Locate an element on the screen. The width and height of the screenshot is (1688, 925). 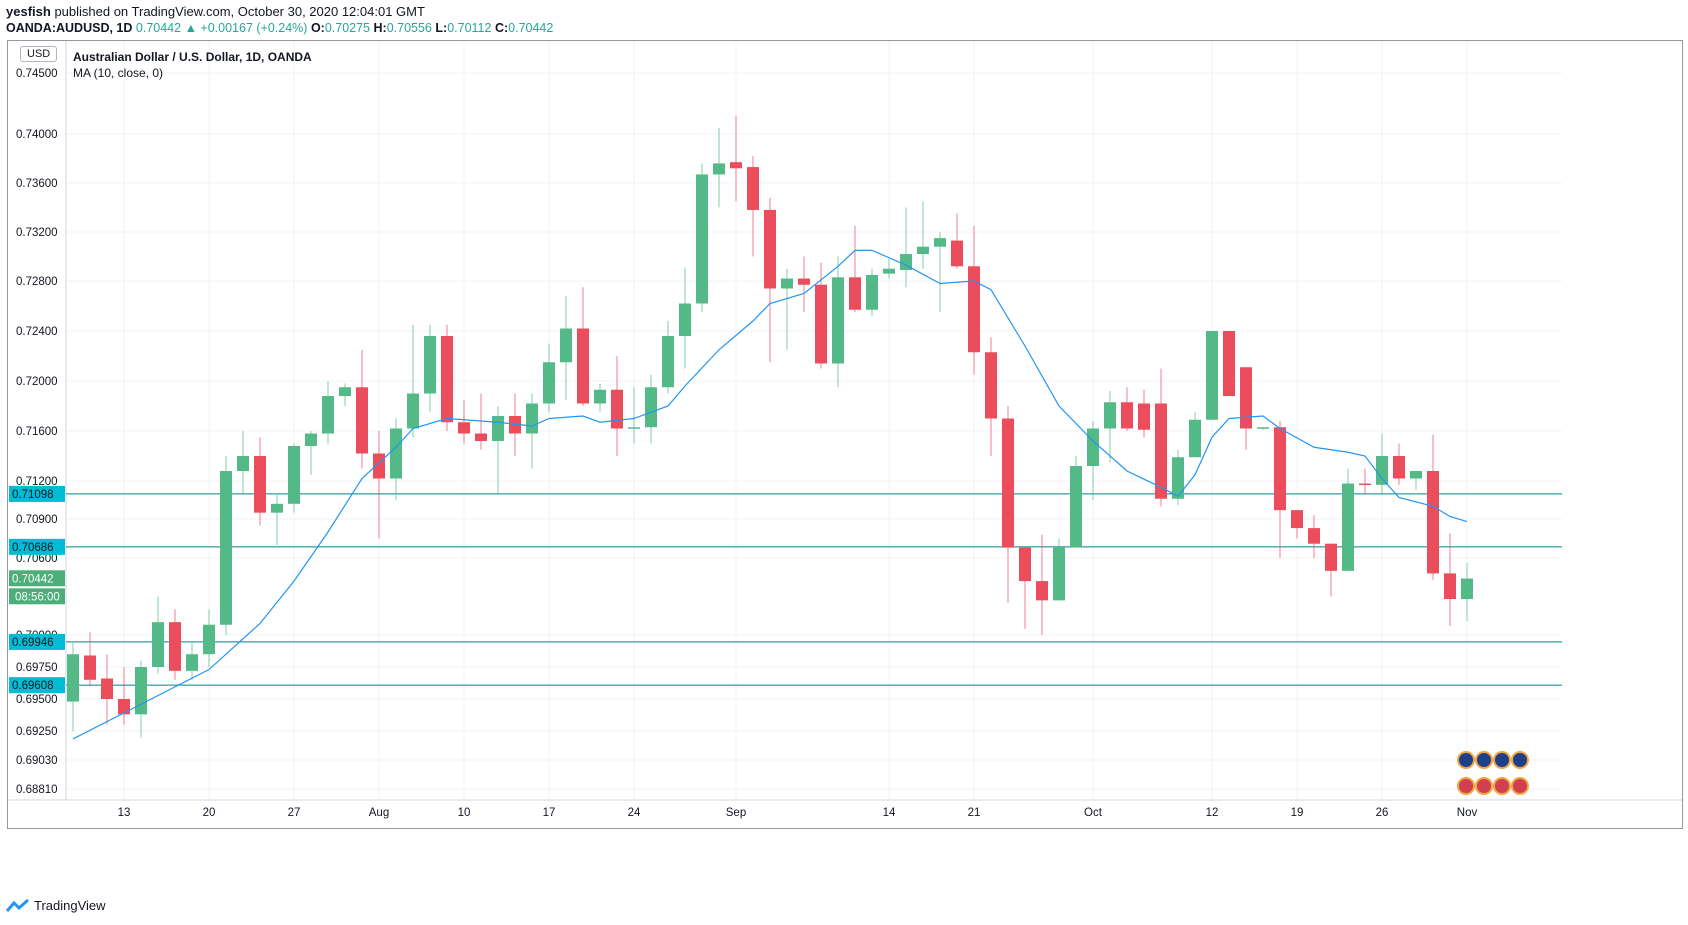
countdown-label: 08:56:00 is located at coordinates (37, 597).